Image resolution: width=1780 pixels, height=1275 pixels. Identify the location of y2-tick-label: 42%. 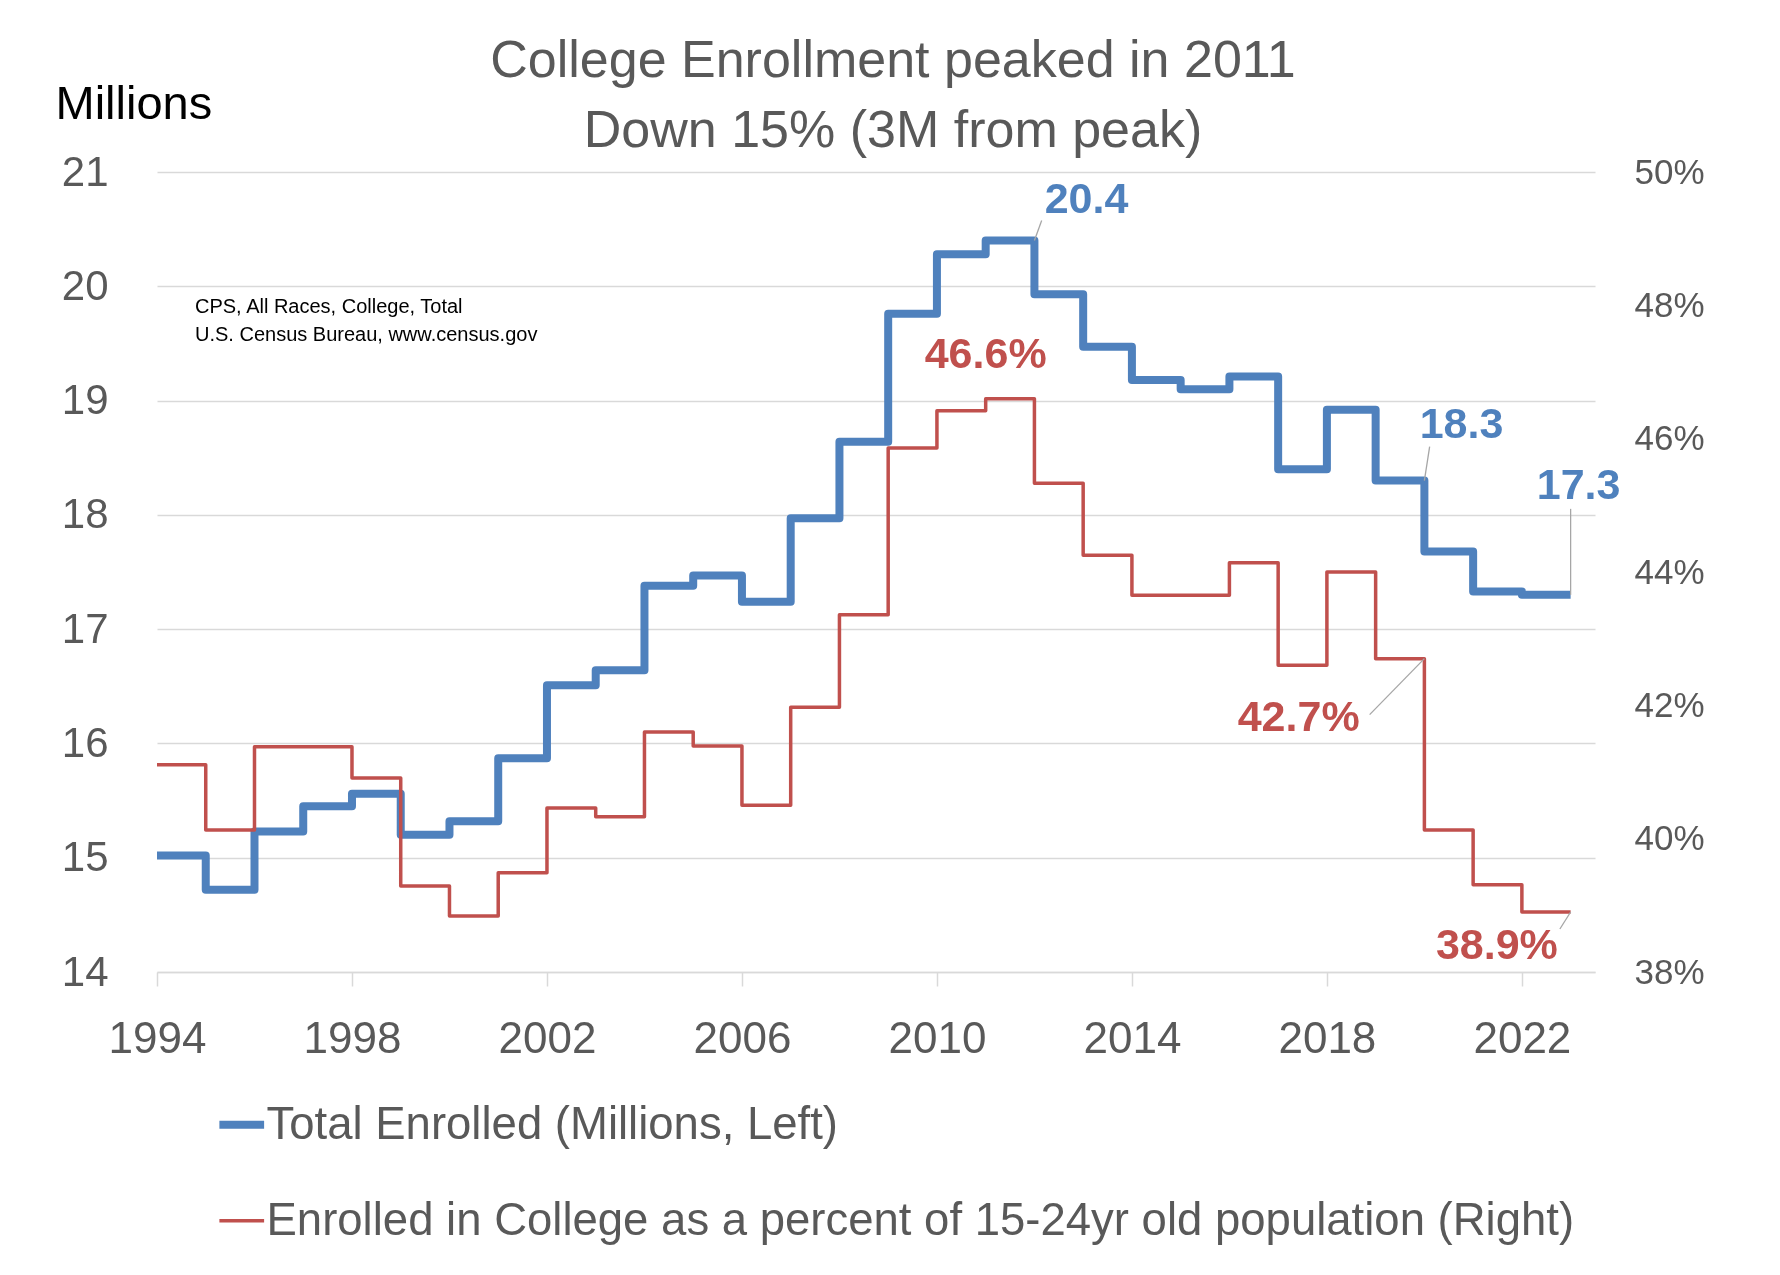
(1669, 704).